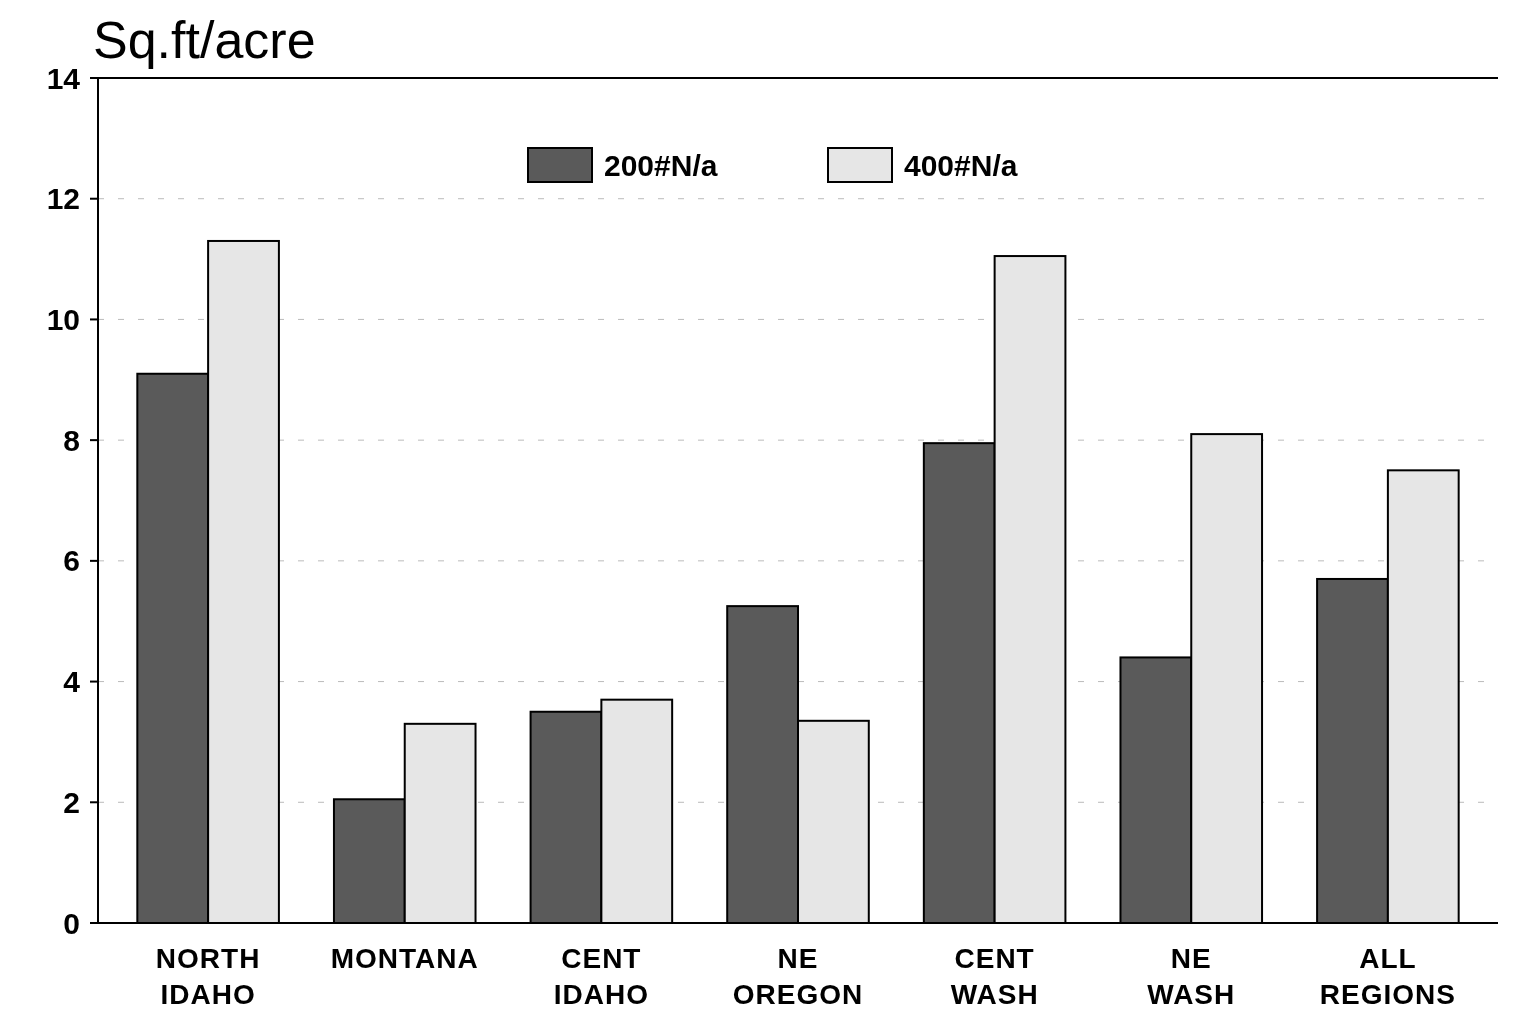  What do you see at coordinates (63, 319) in the screenshot?
I see `y-tick-label: 10` at bounding box center [63, 319].